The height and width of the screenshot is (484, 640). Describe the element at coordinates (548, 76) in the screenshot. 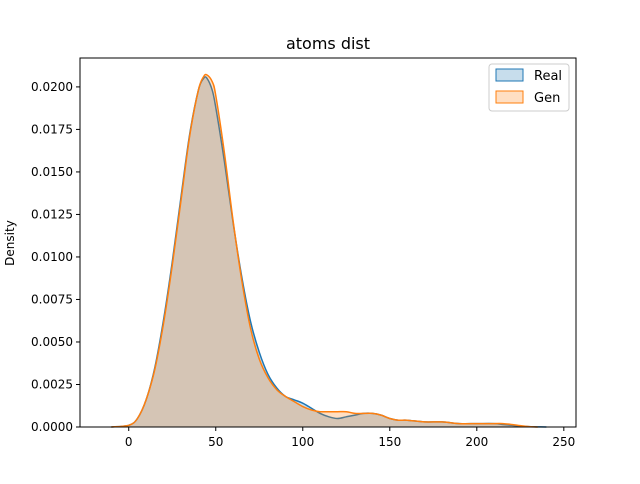

I see `legend-label-real: Real` at that location.